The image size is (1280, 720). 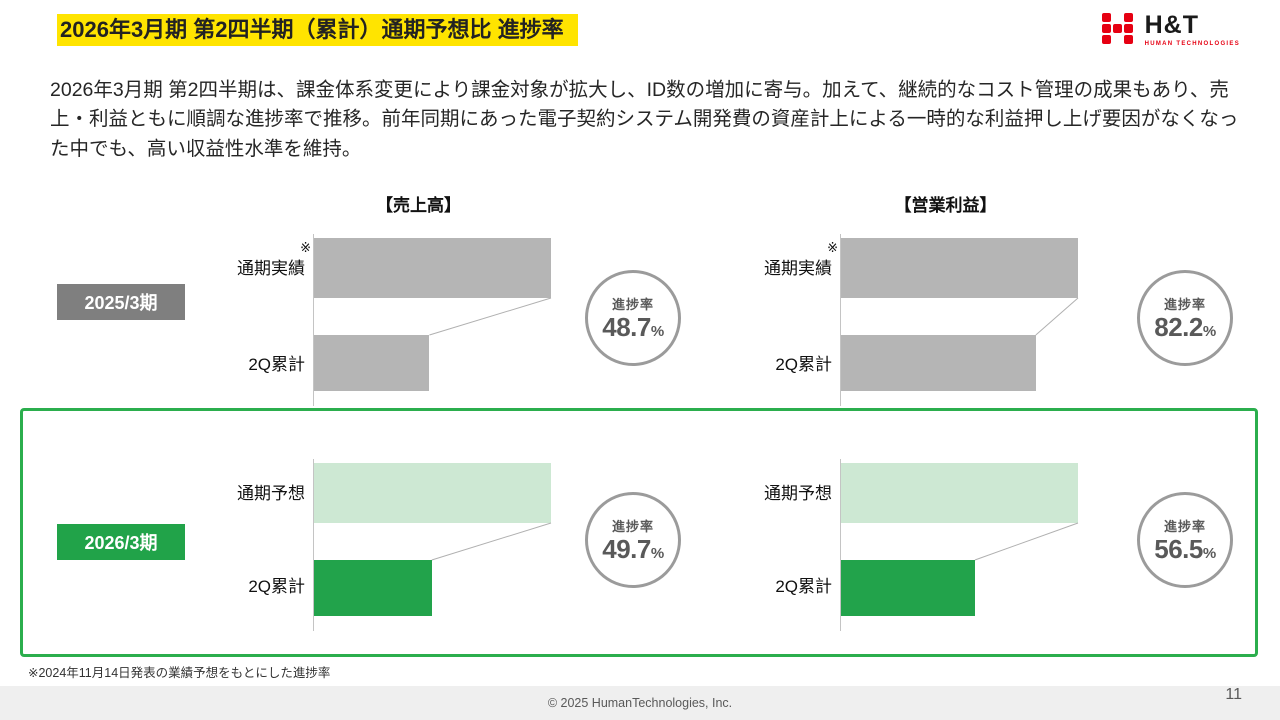 I want to click on progress-circle-2025-profit: 進捗率 82.2%, so click(x=1185, y=318).